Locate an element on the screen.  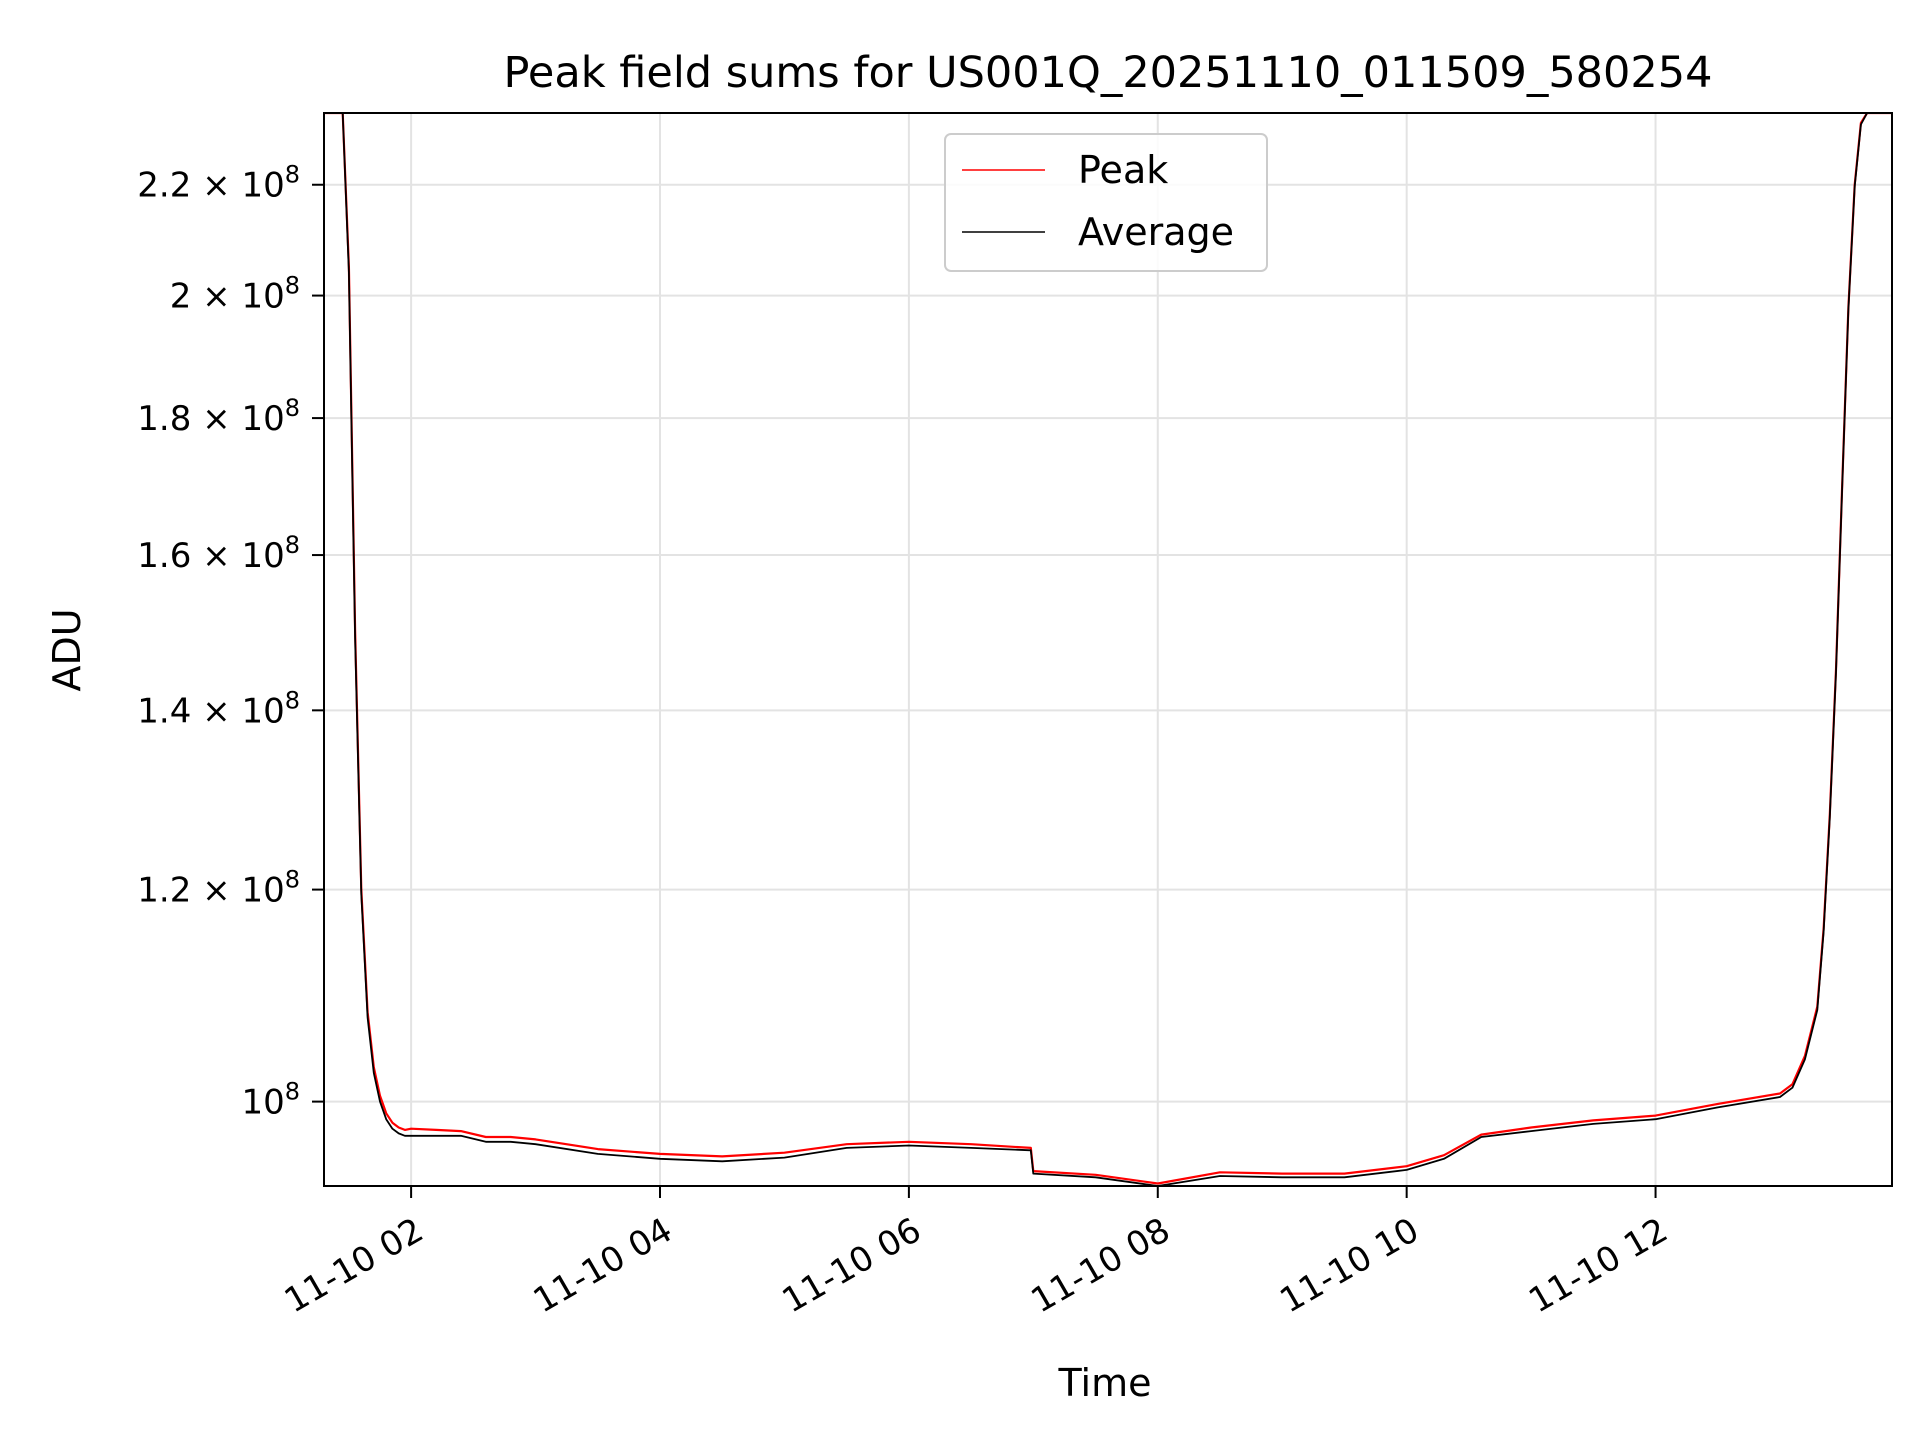
y-tick-label: 108 is located at coordinates (270, 1100).